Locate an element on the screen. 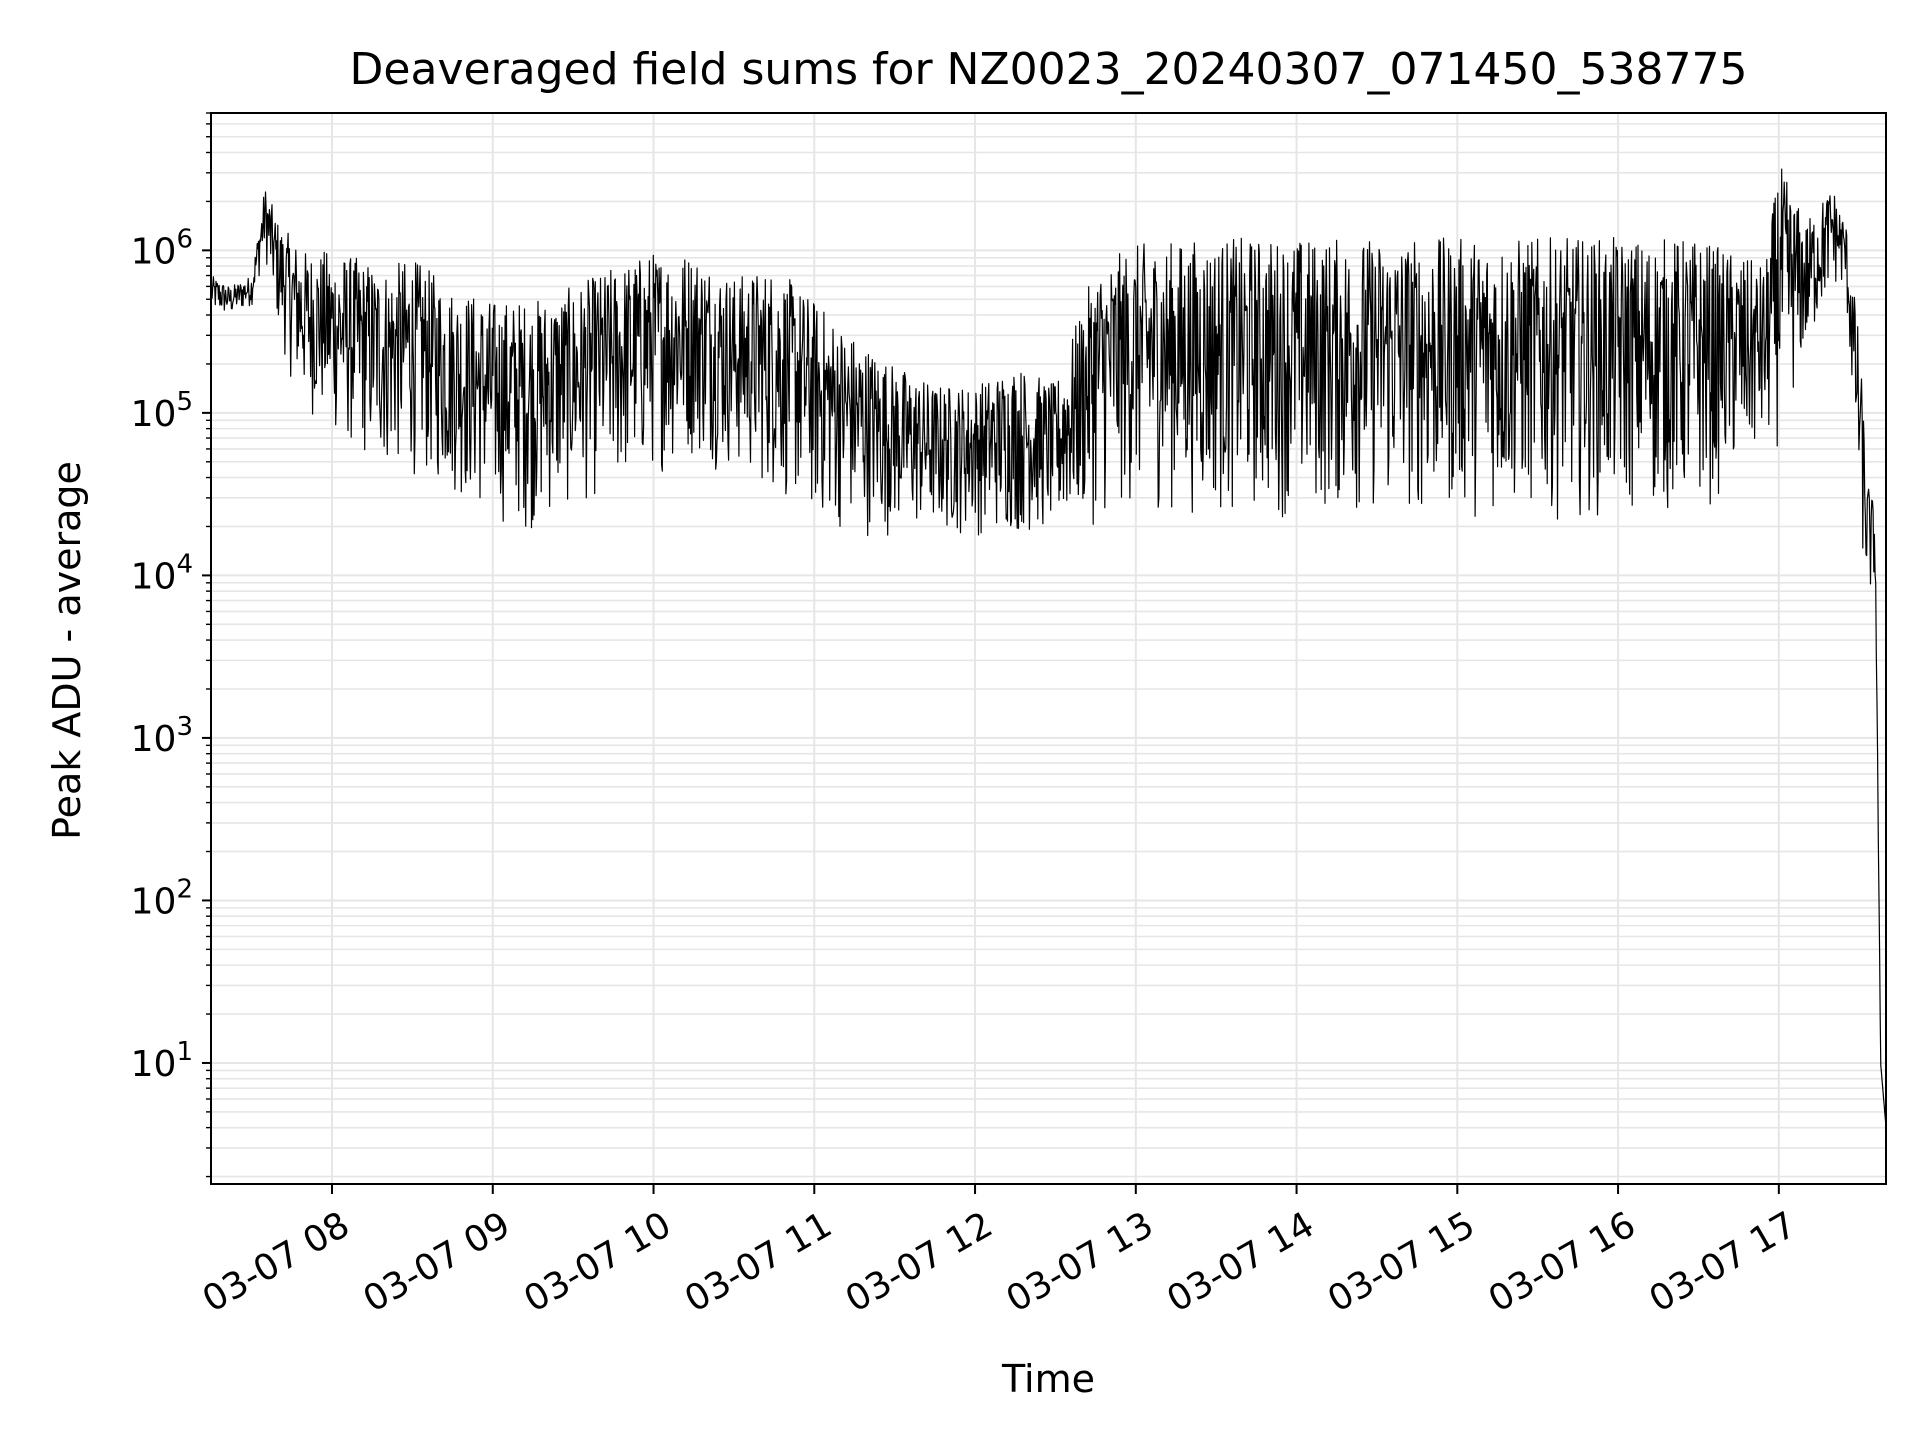 This screenshot has width=1920, height=1445. y-tick-exponent: 2 is located at coordinates (184, 889).